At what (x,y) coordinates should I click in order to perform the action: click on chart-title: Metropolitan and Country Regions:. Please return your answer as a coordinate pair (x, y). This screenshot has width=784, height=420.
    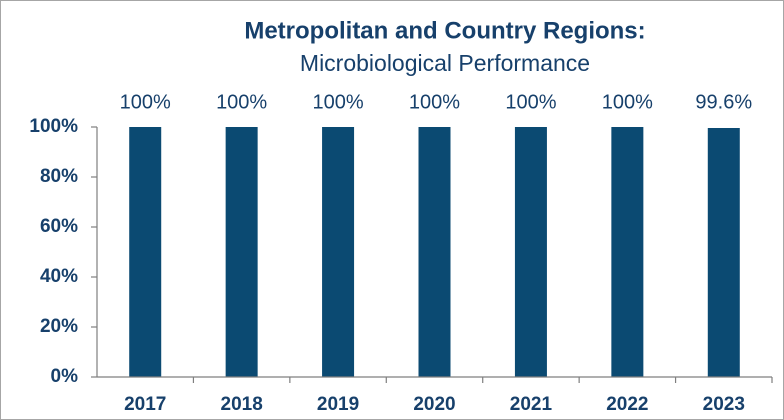
    Looking at the image, I should click on (444, 30).